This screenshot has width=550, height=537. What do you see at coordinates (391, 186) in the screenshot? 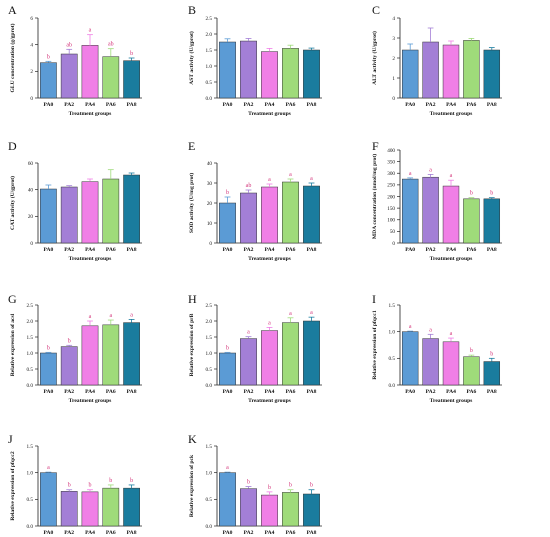
I see `y-tick-label: 250` at bounding box center [391, 186].